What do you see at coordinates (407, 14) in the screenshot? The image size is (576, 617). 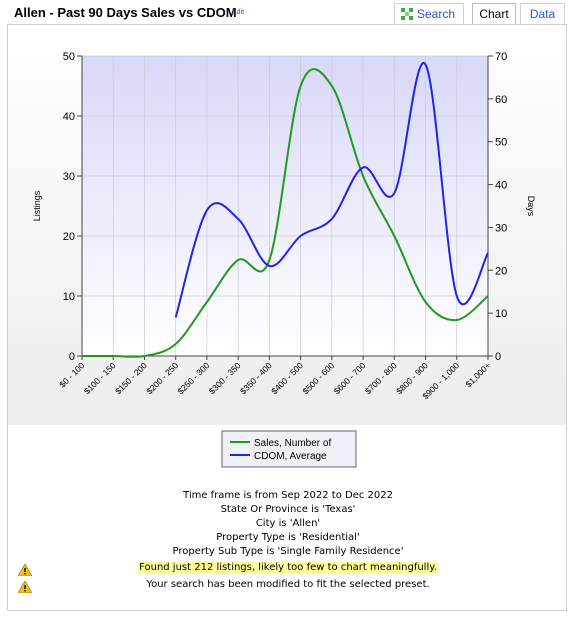 I see `expand-icon` at bounding box center [407, 14].